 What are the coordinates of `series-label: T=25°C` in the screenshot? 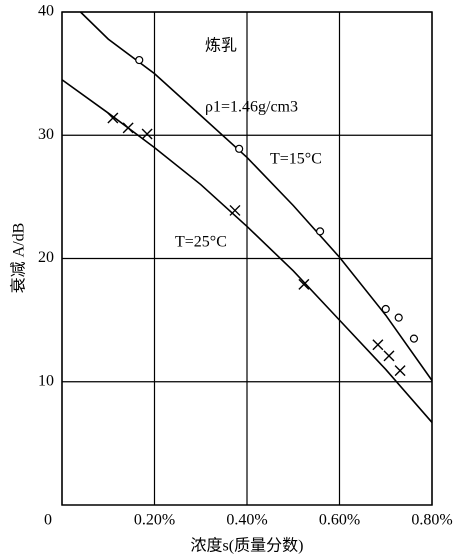 It's located at (201, 242).